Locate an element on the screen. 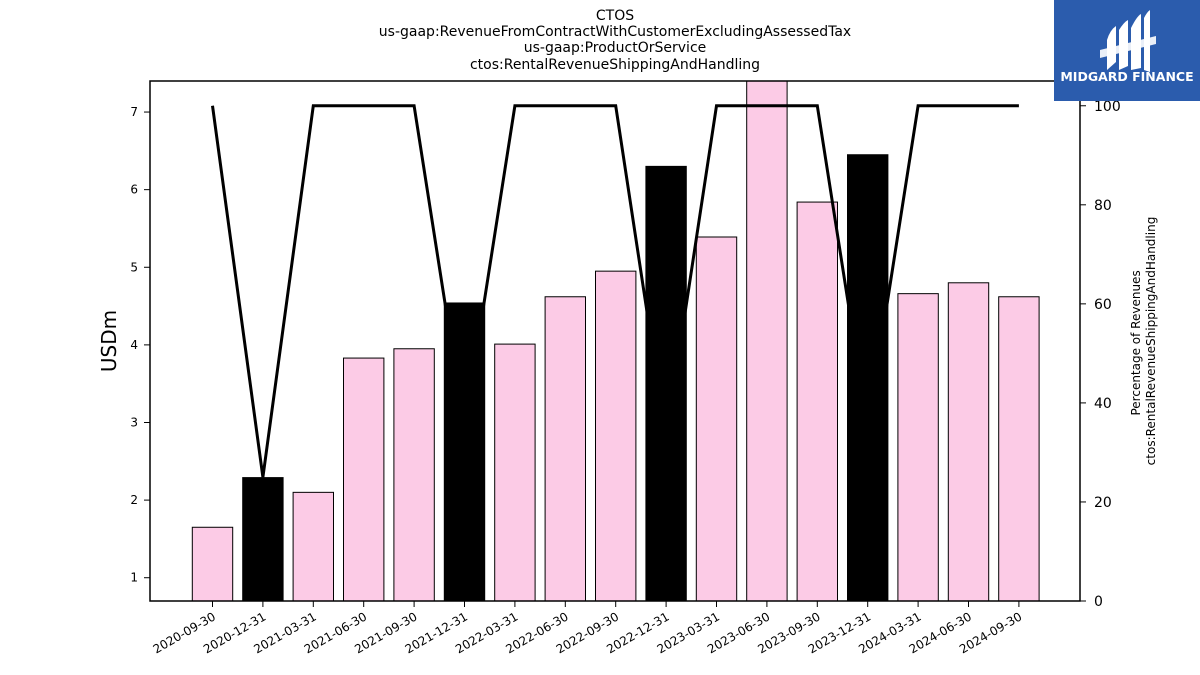  y-tick-label-right-40: 40 is located at coordinates (1103, 404).